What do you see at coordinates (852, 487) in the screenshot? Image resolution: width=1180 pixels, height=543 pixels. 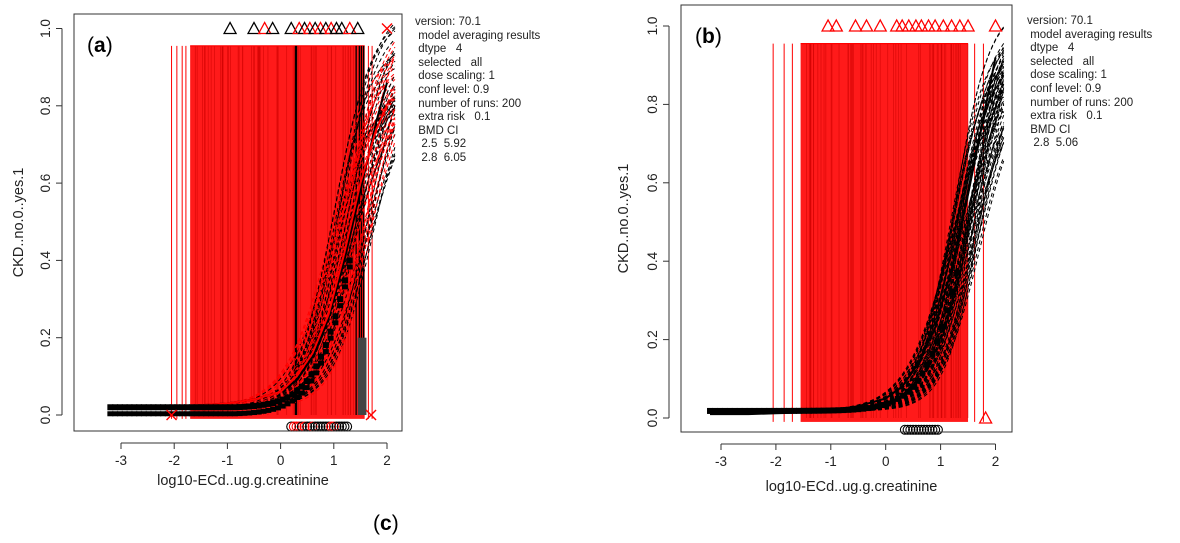 I see `x-axis-label: log10-ECd..ug.g.creatinine` at bounding box center [852, 487].